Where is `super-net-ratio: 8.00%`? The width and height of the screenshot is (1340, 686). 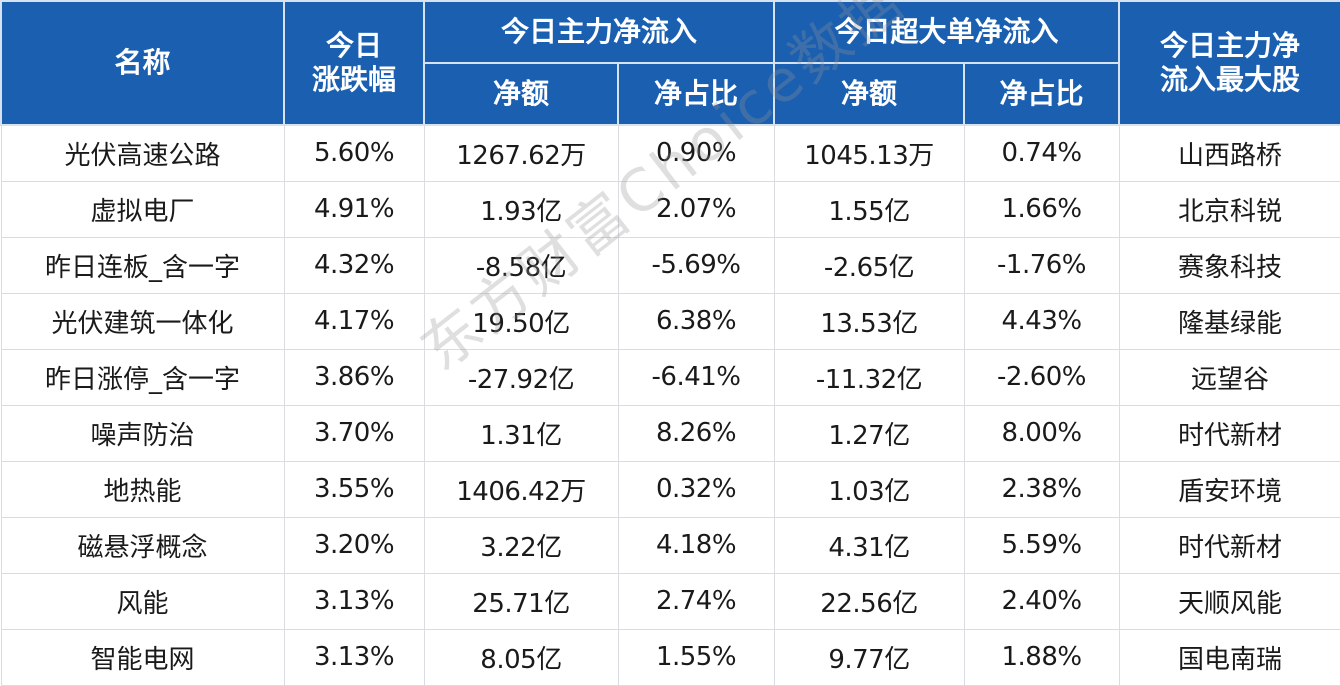 super-net-ratio: 8.00% is located at coordinates (1041, 433).